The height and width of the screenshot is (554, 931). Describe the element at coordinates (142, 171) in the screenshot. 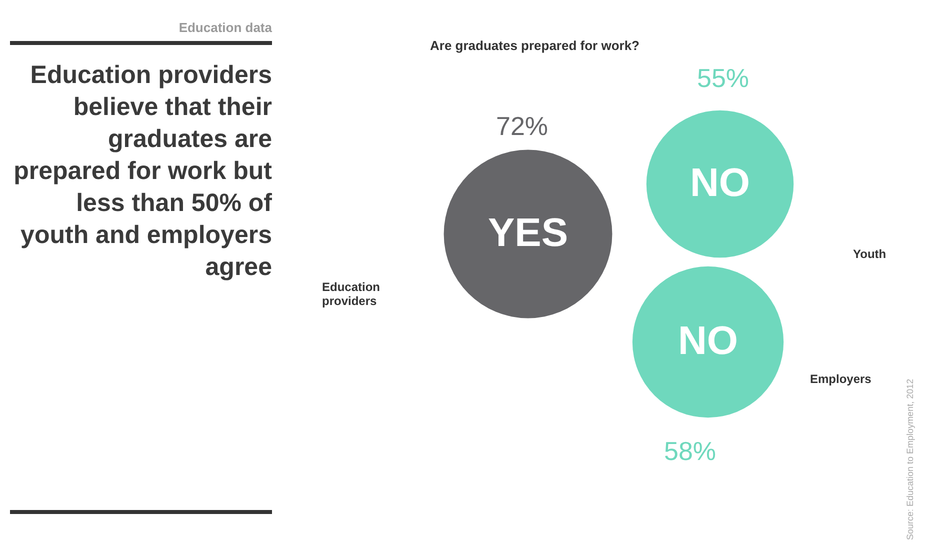

I see `text: Education providers believe that their graduates are prepared for work but less than 50% of youth and employers agree` at that location.